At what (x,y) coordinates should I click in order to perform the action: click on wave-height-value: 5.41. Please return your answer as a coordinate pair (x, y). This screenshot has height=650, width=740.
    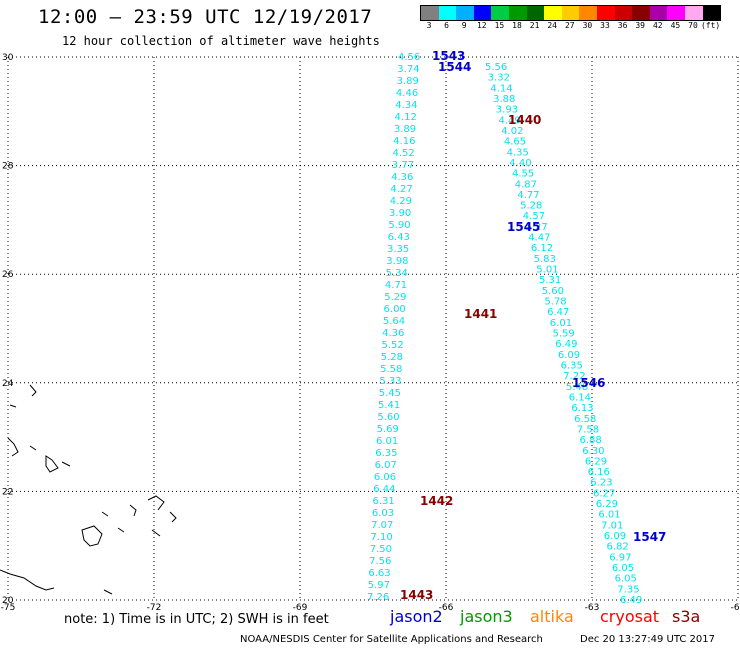
    Looking at the image, I should click on (389, 405).